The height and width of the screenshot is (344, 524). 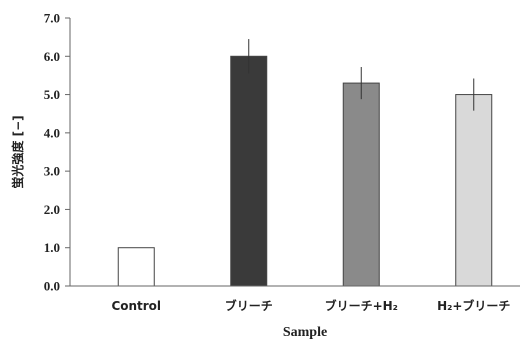 I want to click on x-tick-label: ブリーチ, so click(x=249, y=305).